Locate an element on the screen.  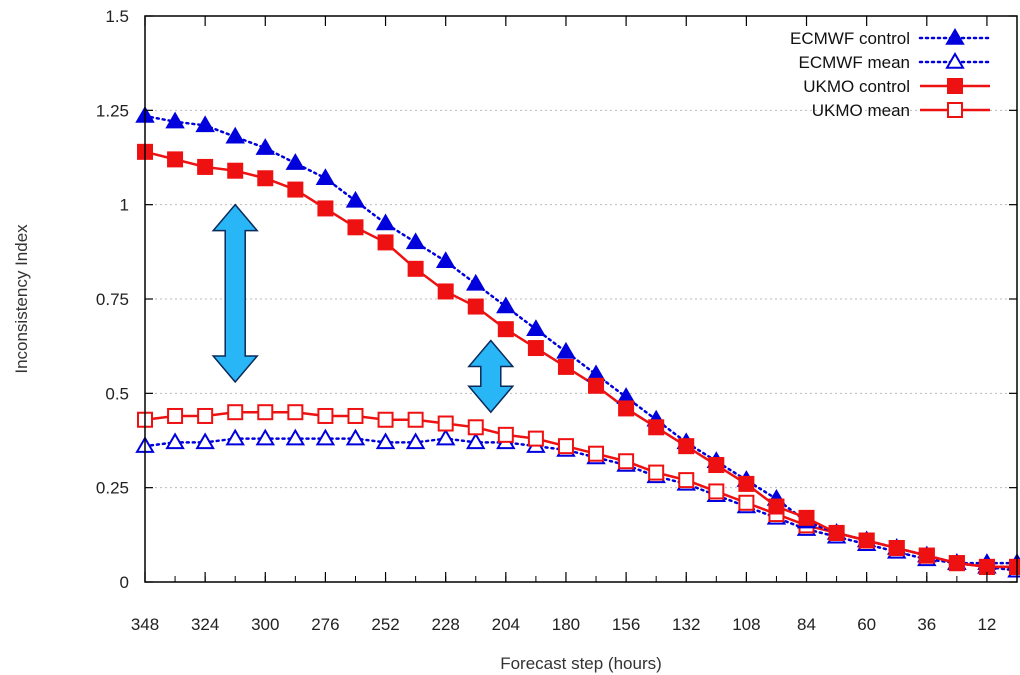
y-tick-label: 0.5 is located at coordinates (117, 393).